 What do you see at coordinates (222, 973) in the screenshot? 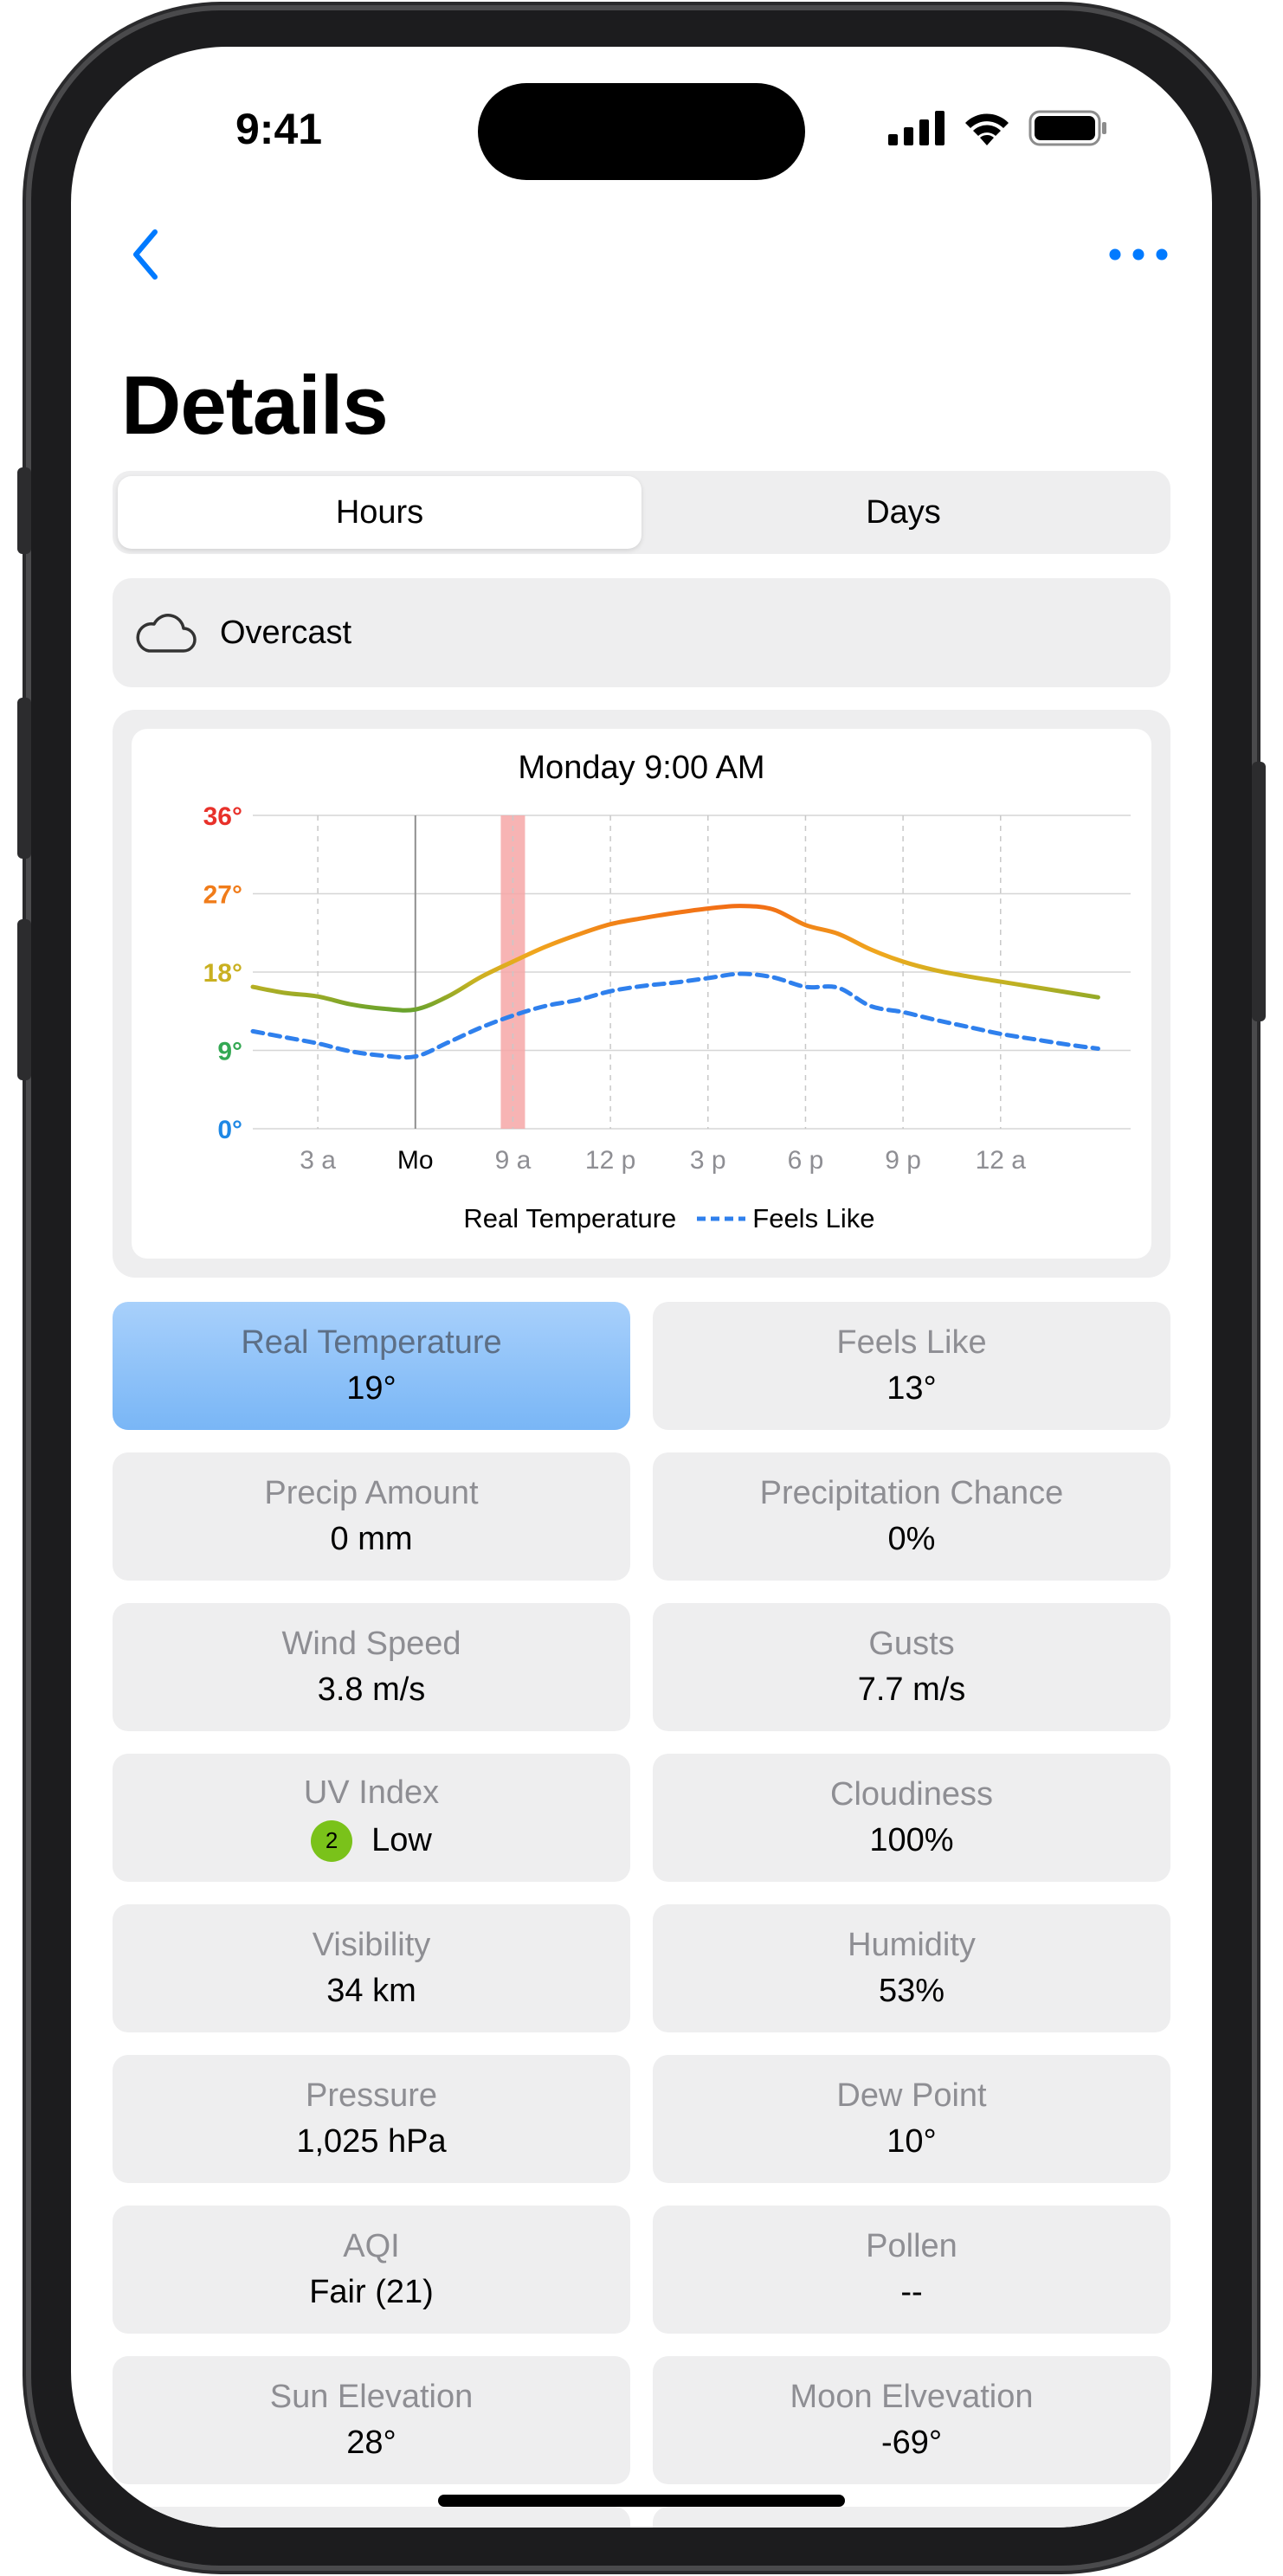
I see `y-tick-label: 18°` at bounding box center [222, 973].